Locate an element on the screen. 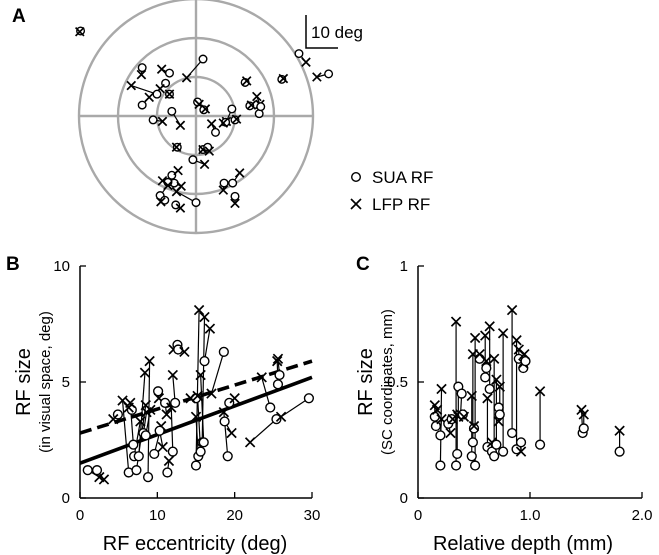 The image size is (659, 555). fit-line-dashed is located at coordinates (196, 397).